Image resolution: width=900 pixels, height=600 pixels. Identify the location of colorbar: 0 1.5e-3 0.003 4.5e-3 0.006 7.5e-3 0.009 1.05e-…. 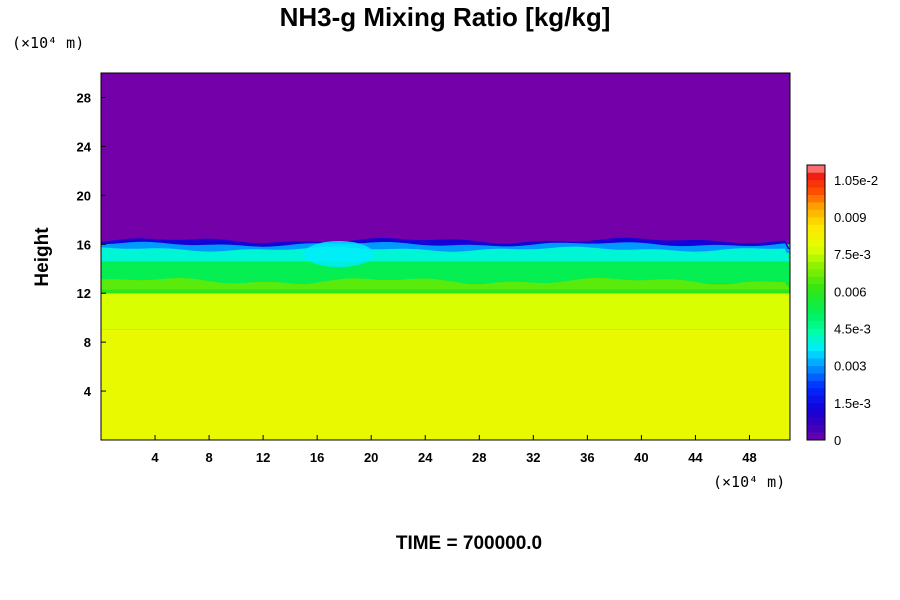
(842, 306).